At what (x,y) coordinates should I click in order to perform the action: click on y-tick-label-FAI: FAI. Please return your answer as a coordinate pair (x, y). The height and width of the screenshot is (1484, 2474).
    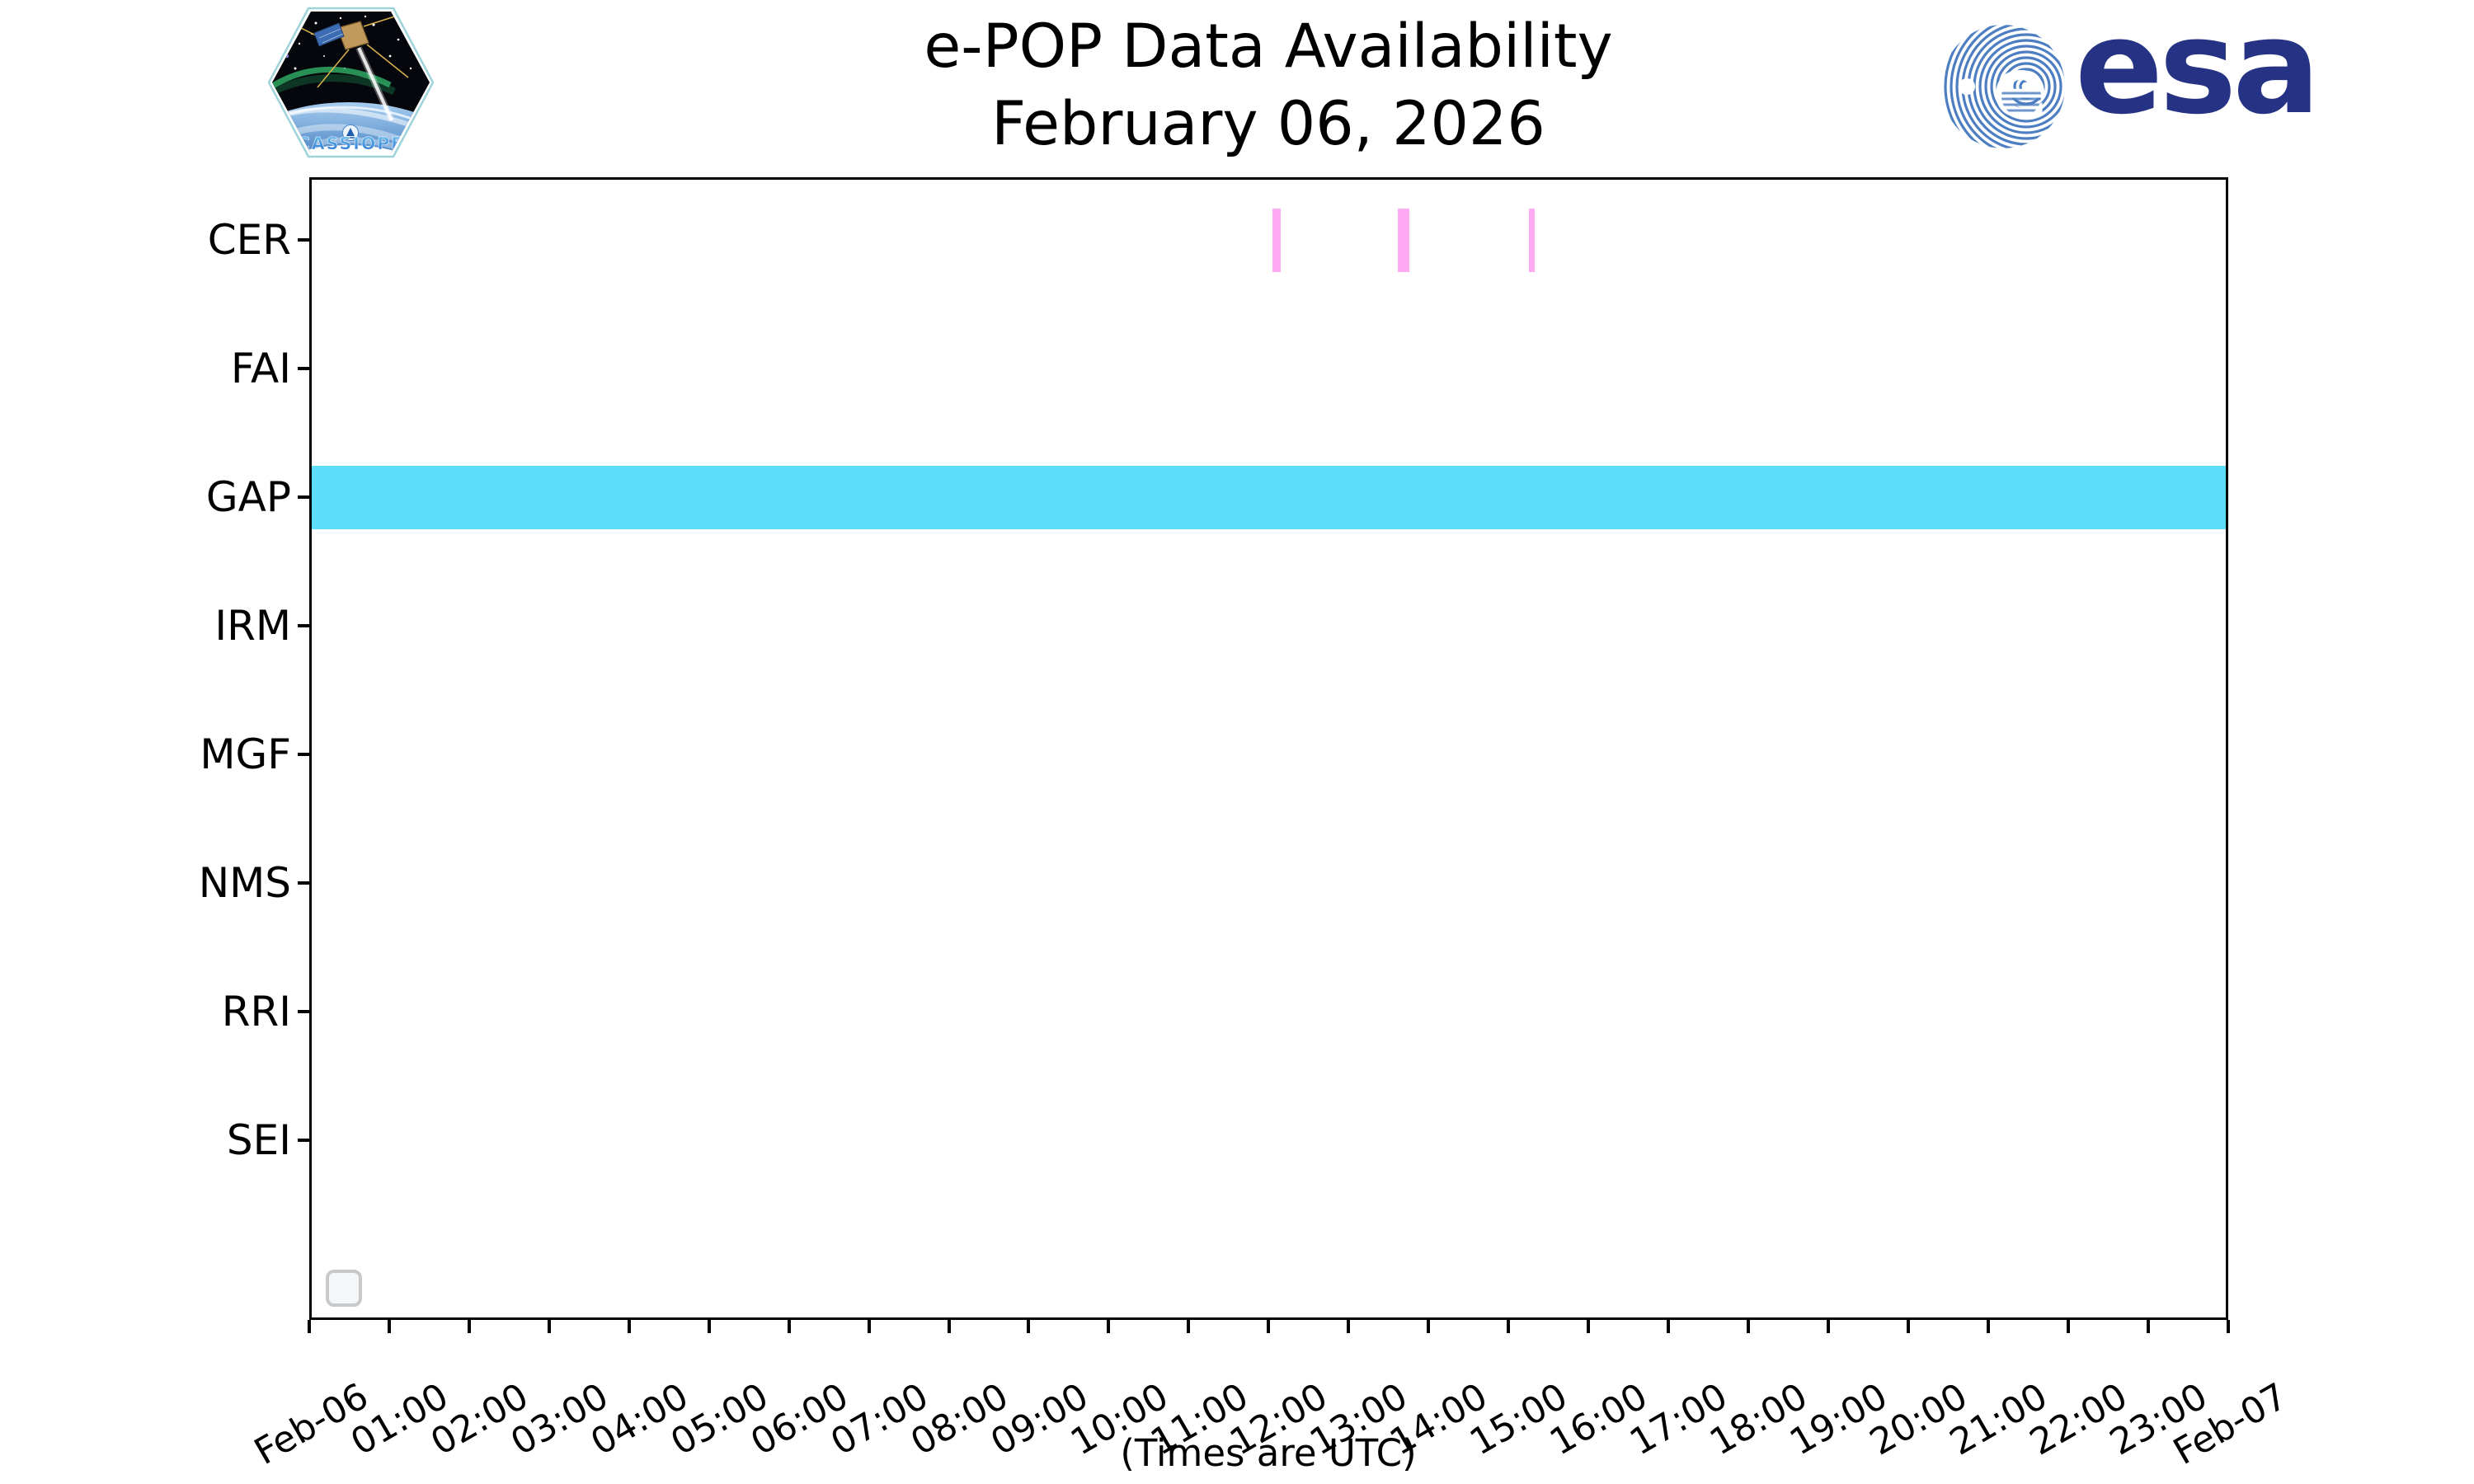
    Looking at the image, I should click on (260, 368).